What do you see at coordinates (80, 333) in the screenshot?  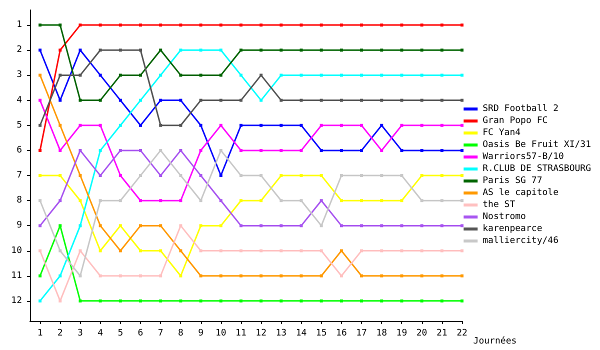 I see `x-tick-label: 3` at bounding box center [80, 333].